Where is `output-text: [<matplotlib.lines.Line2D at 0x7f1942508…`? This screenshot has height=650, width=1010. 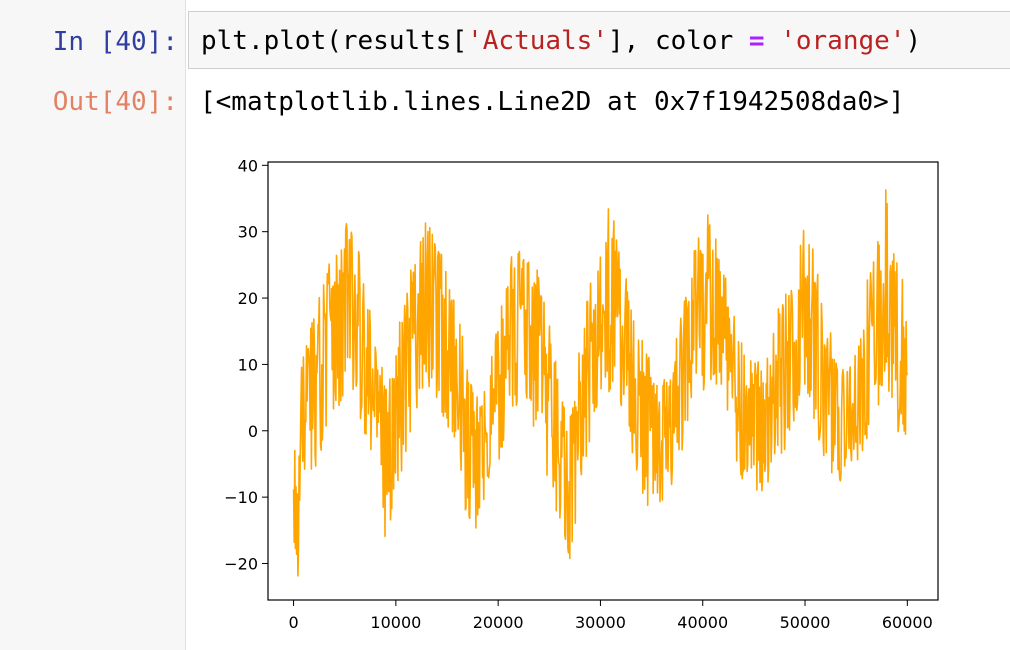 output-text: [<matplotlib.lines.Line2D at 0x7f1942508… is located at coordinates (552, 102).